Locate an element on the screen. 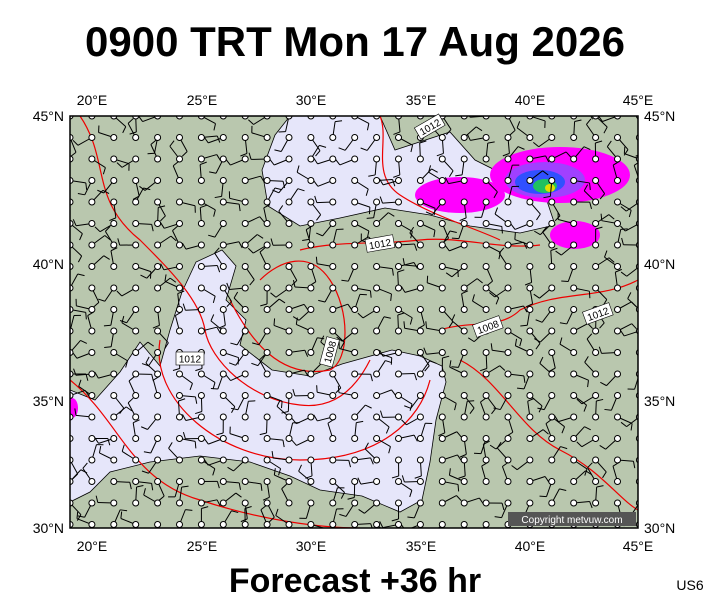 The height and width of the screenshot is (600, 711). lon-label: 25°E is located at coordinates (202, 546).